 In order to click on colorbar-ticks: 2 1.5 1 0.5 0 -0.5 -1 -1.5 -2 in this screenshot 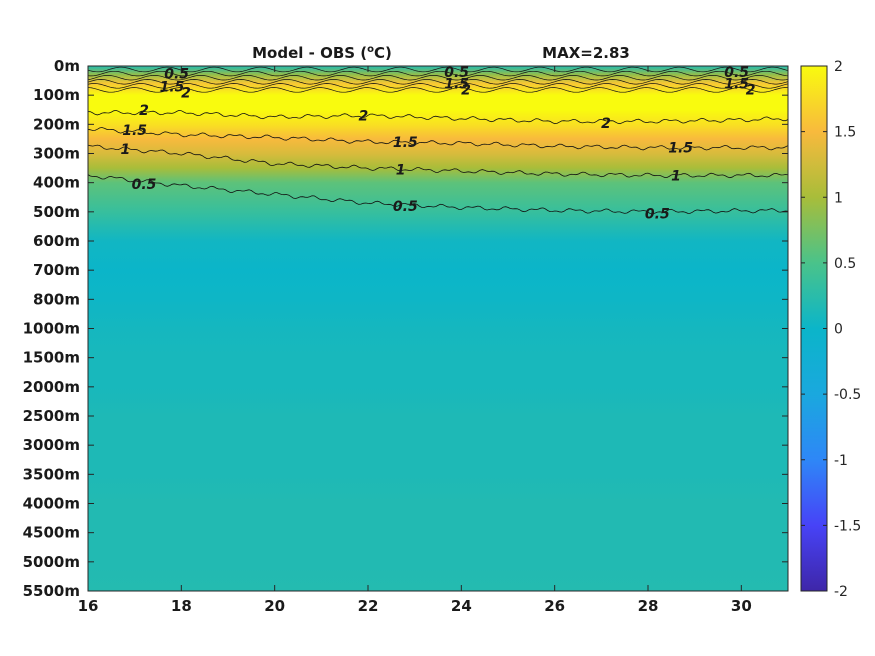, I will do `click(831, 329)`.